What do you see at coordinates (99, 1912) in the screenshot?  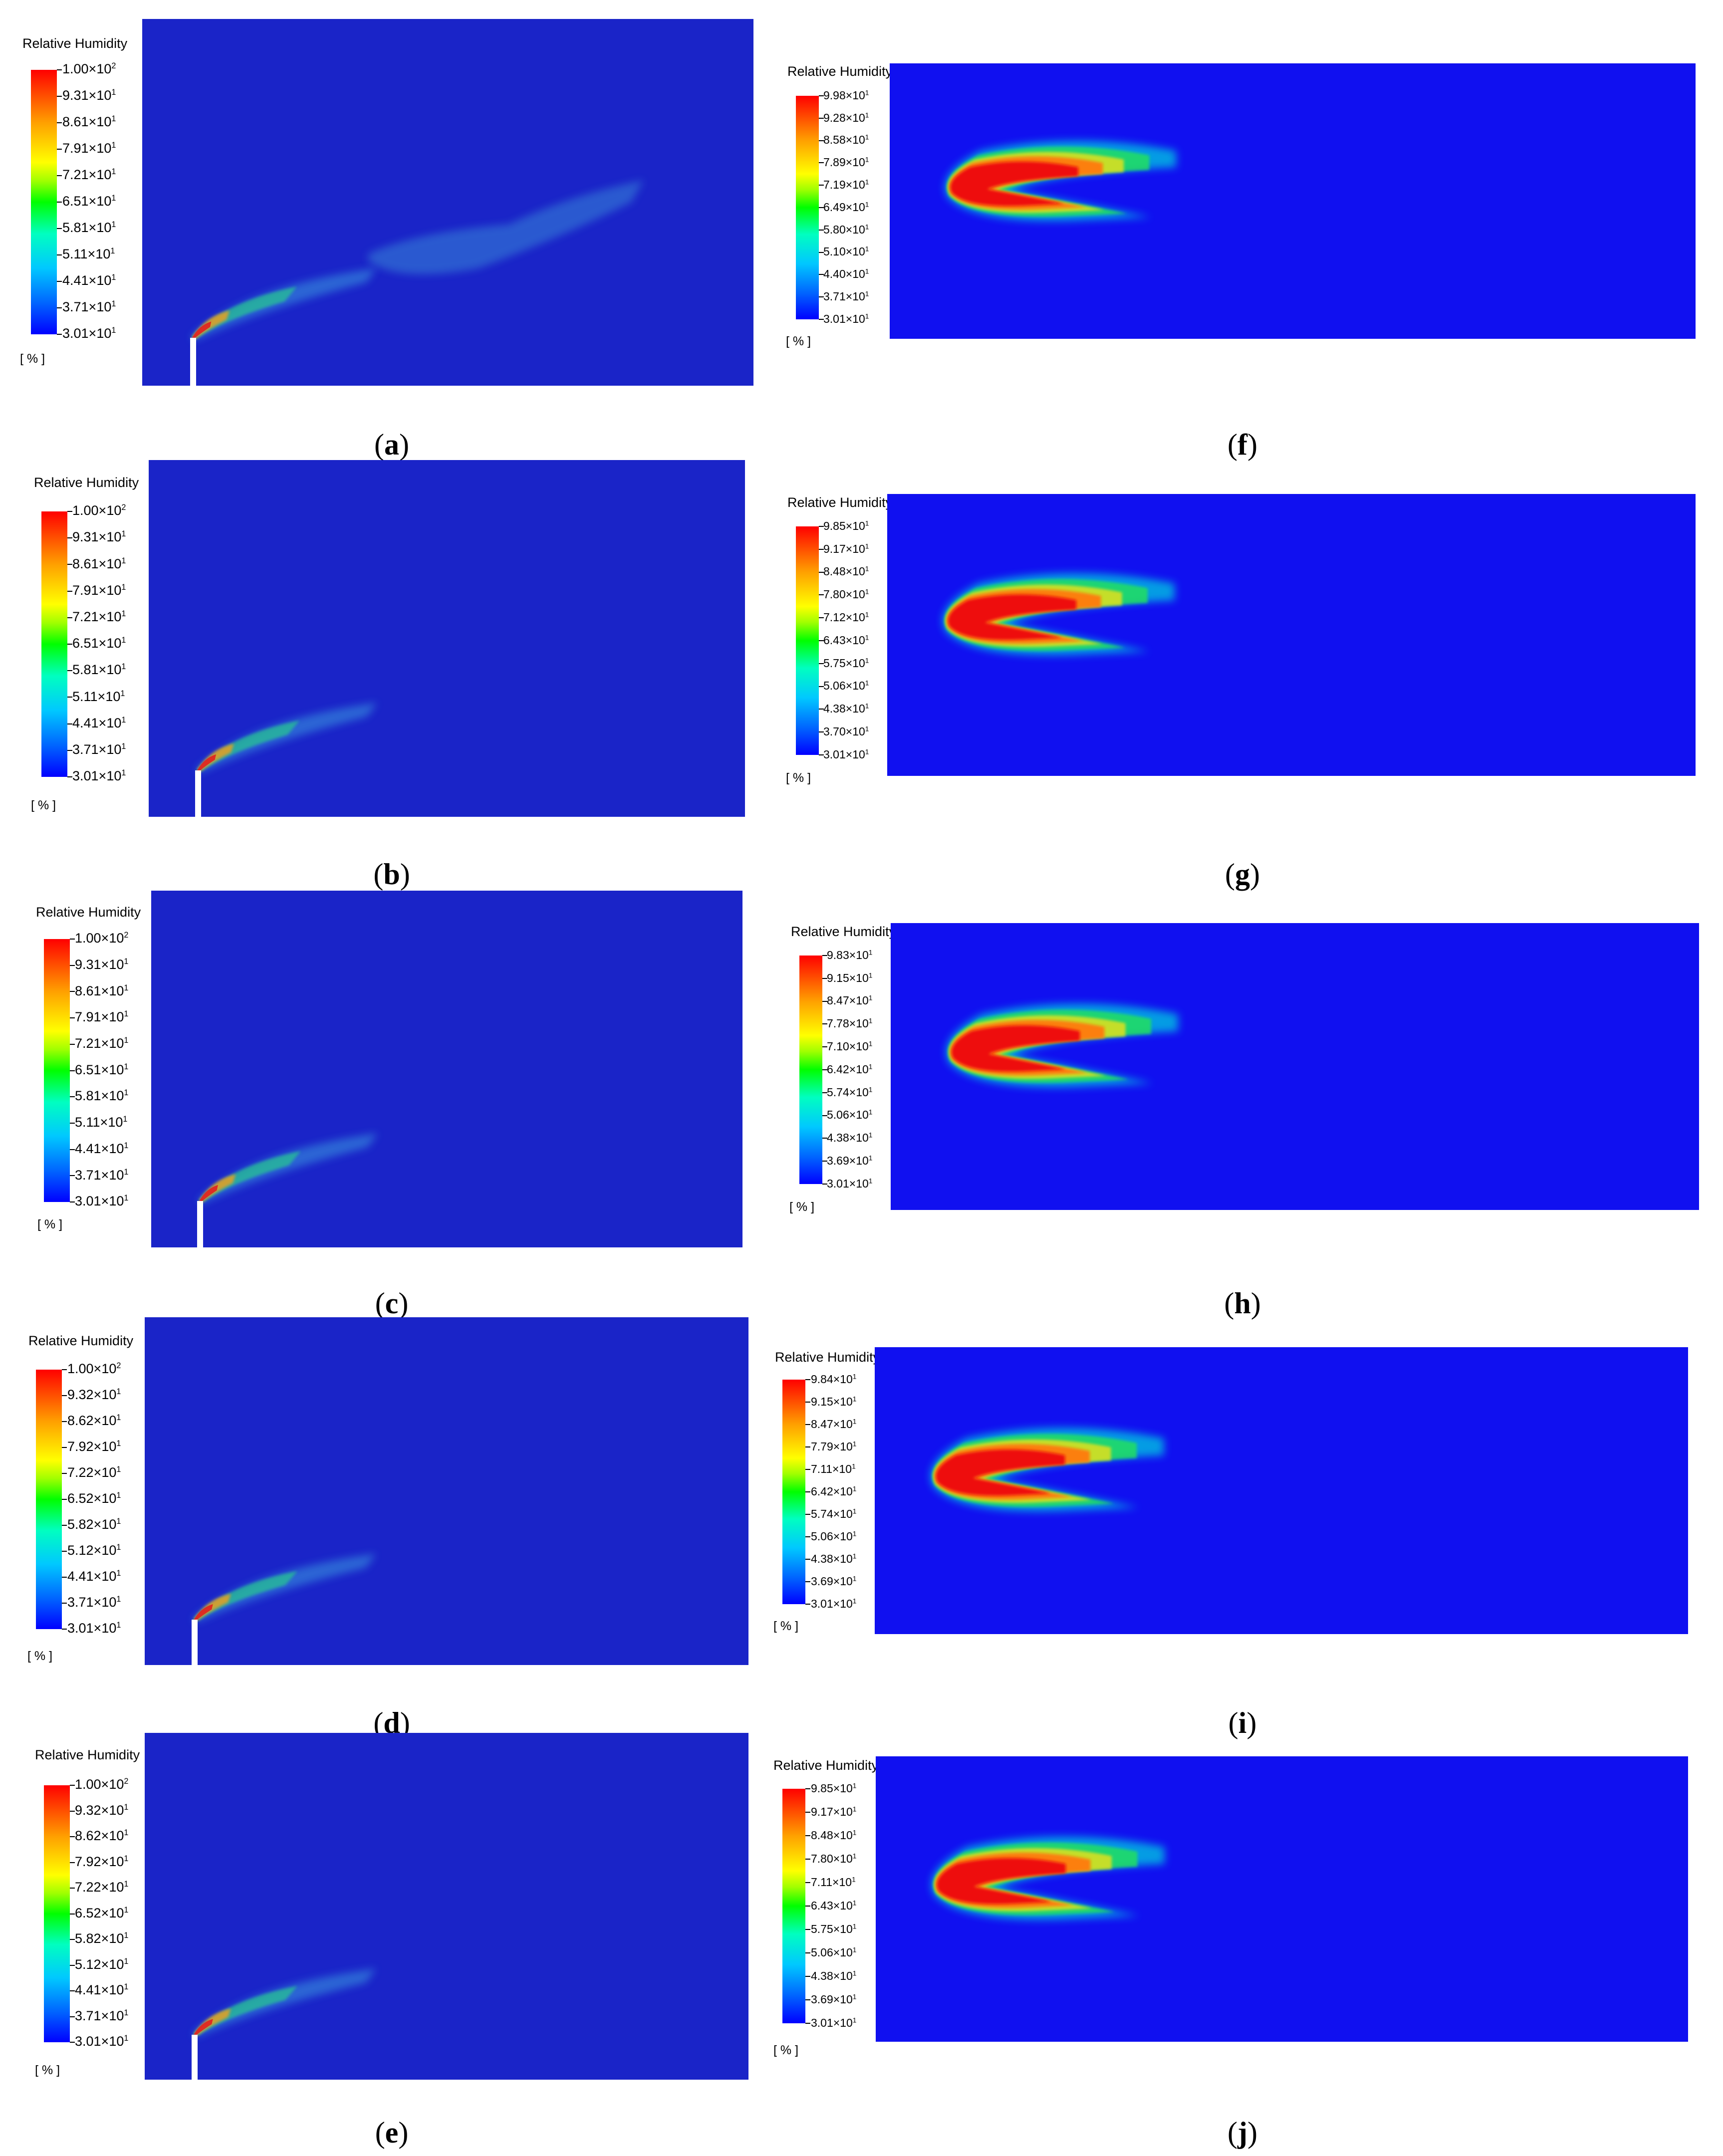 I see `tick-value: 6.52×10` at bounding box center [99, 1912].